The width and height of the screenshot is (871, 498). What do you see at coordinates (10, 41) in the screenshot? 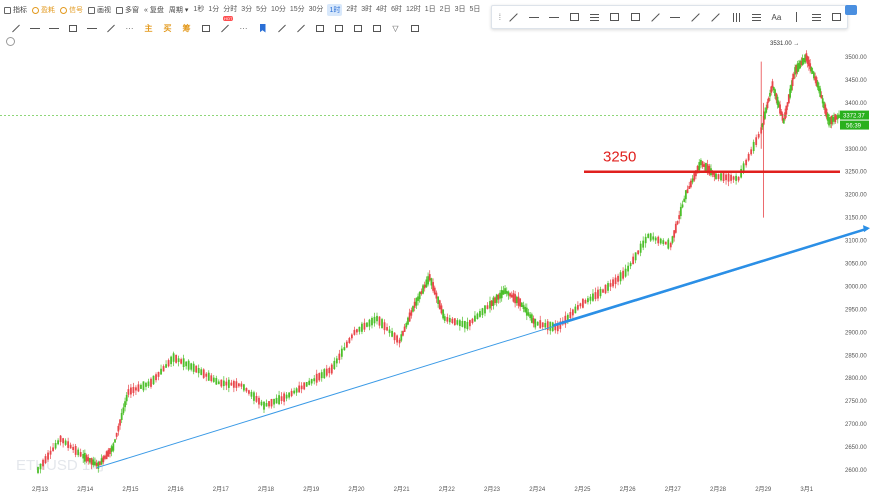
I see `settings-gear-icon` at bounding box center [10, 41].